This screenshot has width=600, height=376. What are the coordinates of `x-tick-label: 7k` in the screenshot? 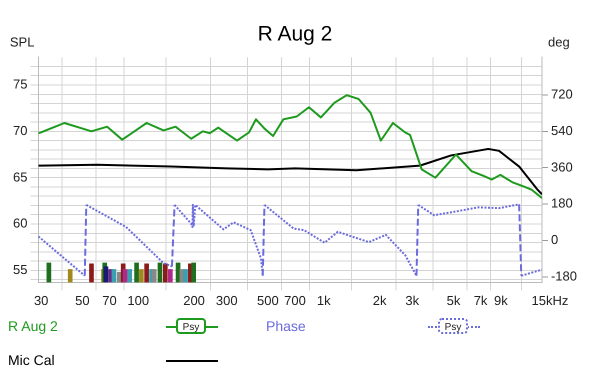 It's located at (481, 300).